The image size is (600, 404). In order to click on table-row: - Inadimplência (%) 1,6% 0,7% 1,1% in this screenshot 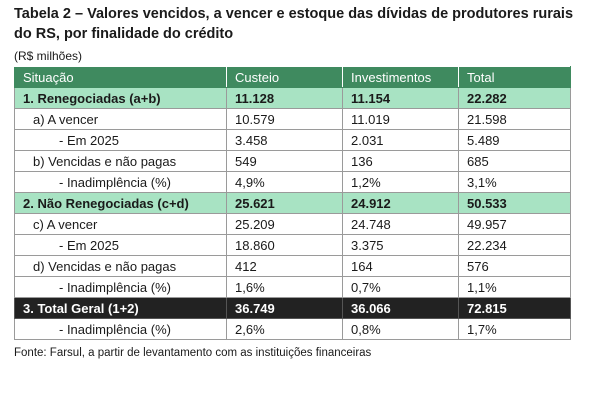, I will do `click(292, 287)`.